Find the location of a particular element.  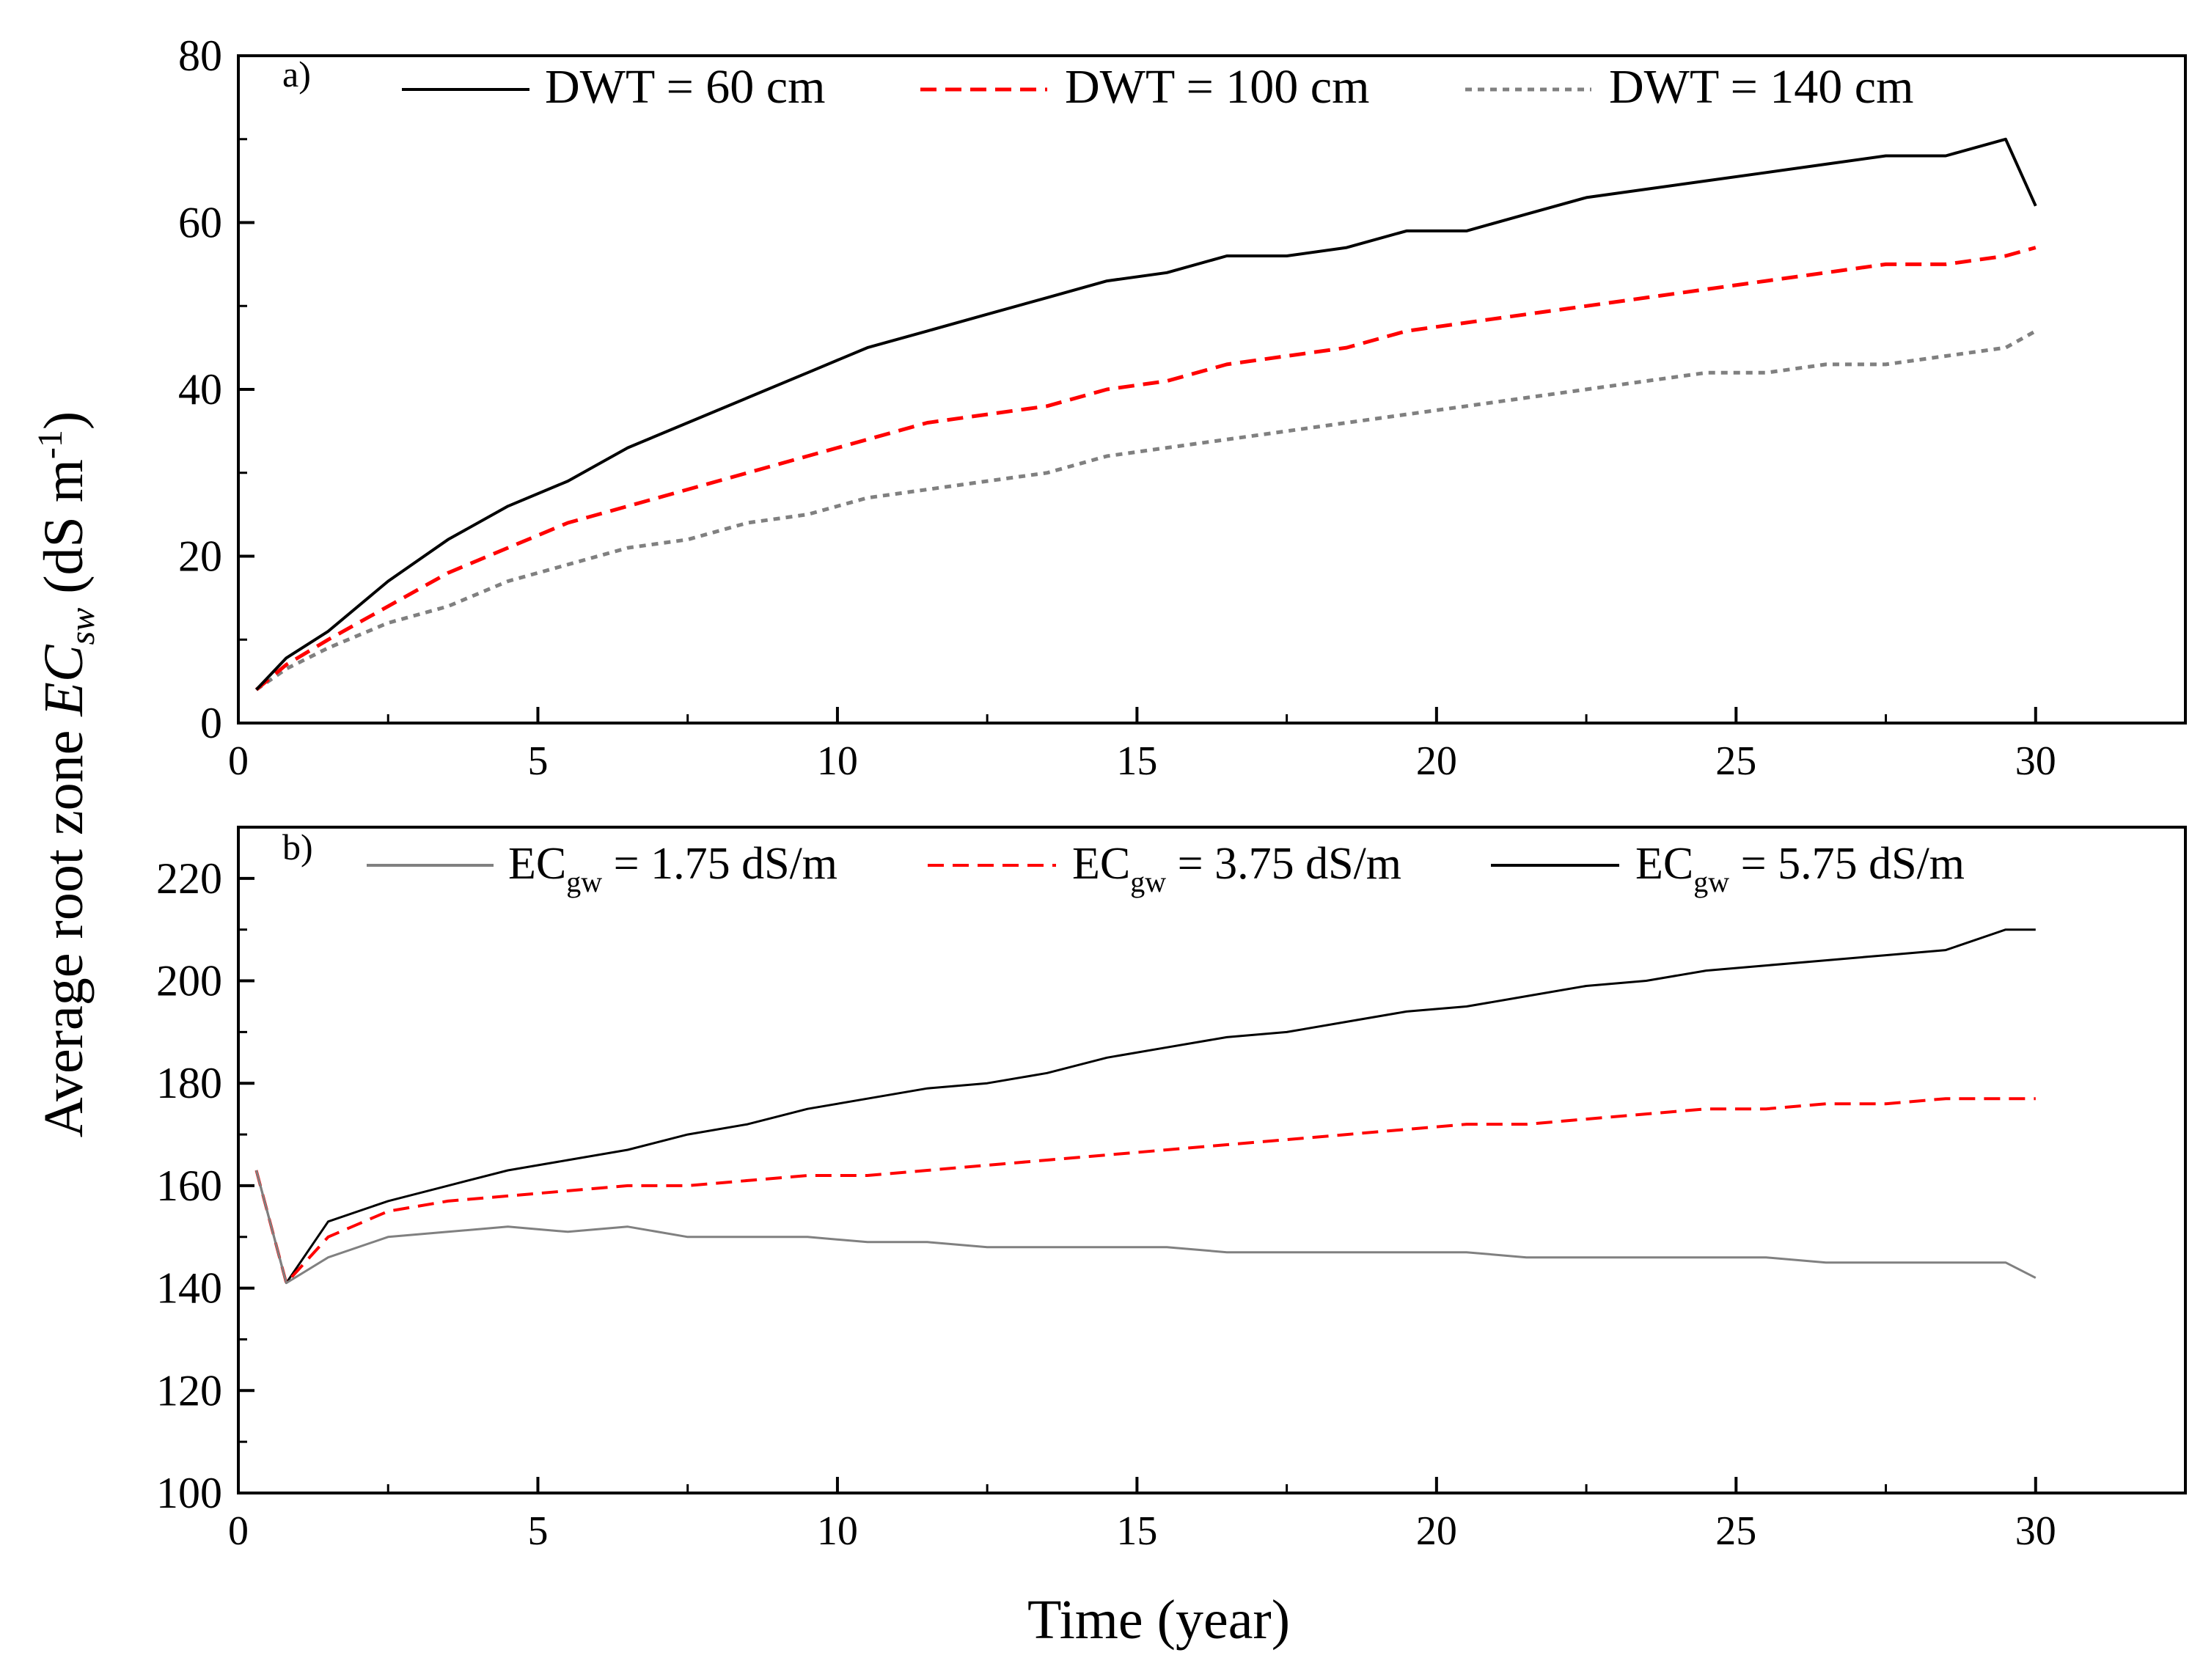

x-tick-label-b-10: 10 is located at coordinates (837, 1531).